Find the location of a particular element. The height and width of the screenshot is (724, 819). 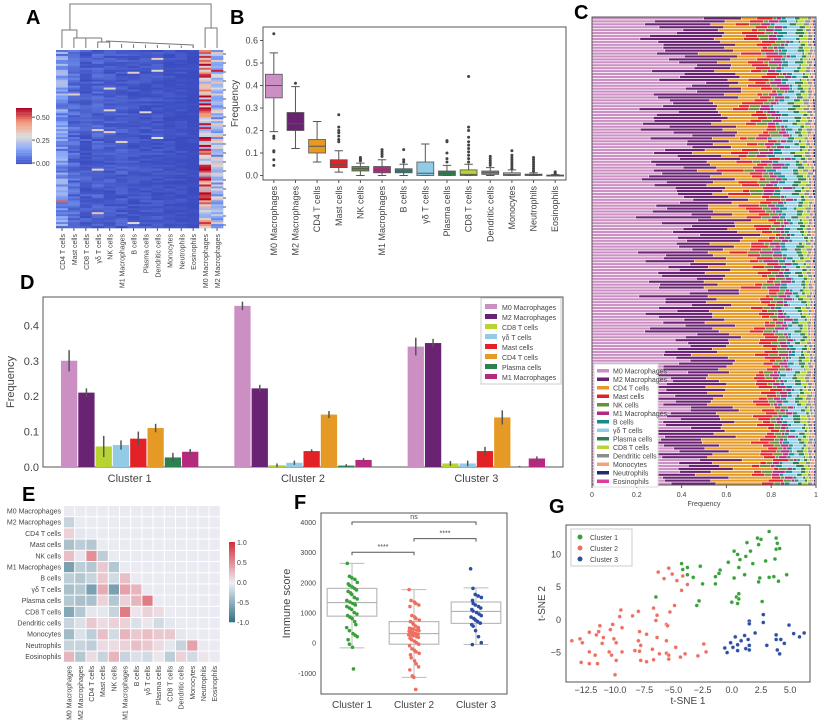

legend-label-plasma-cells: Plasma cells is located at coordinates (633, 440).